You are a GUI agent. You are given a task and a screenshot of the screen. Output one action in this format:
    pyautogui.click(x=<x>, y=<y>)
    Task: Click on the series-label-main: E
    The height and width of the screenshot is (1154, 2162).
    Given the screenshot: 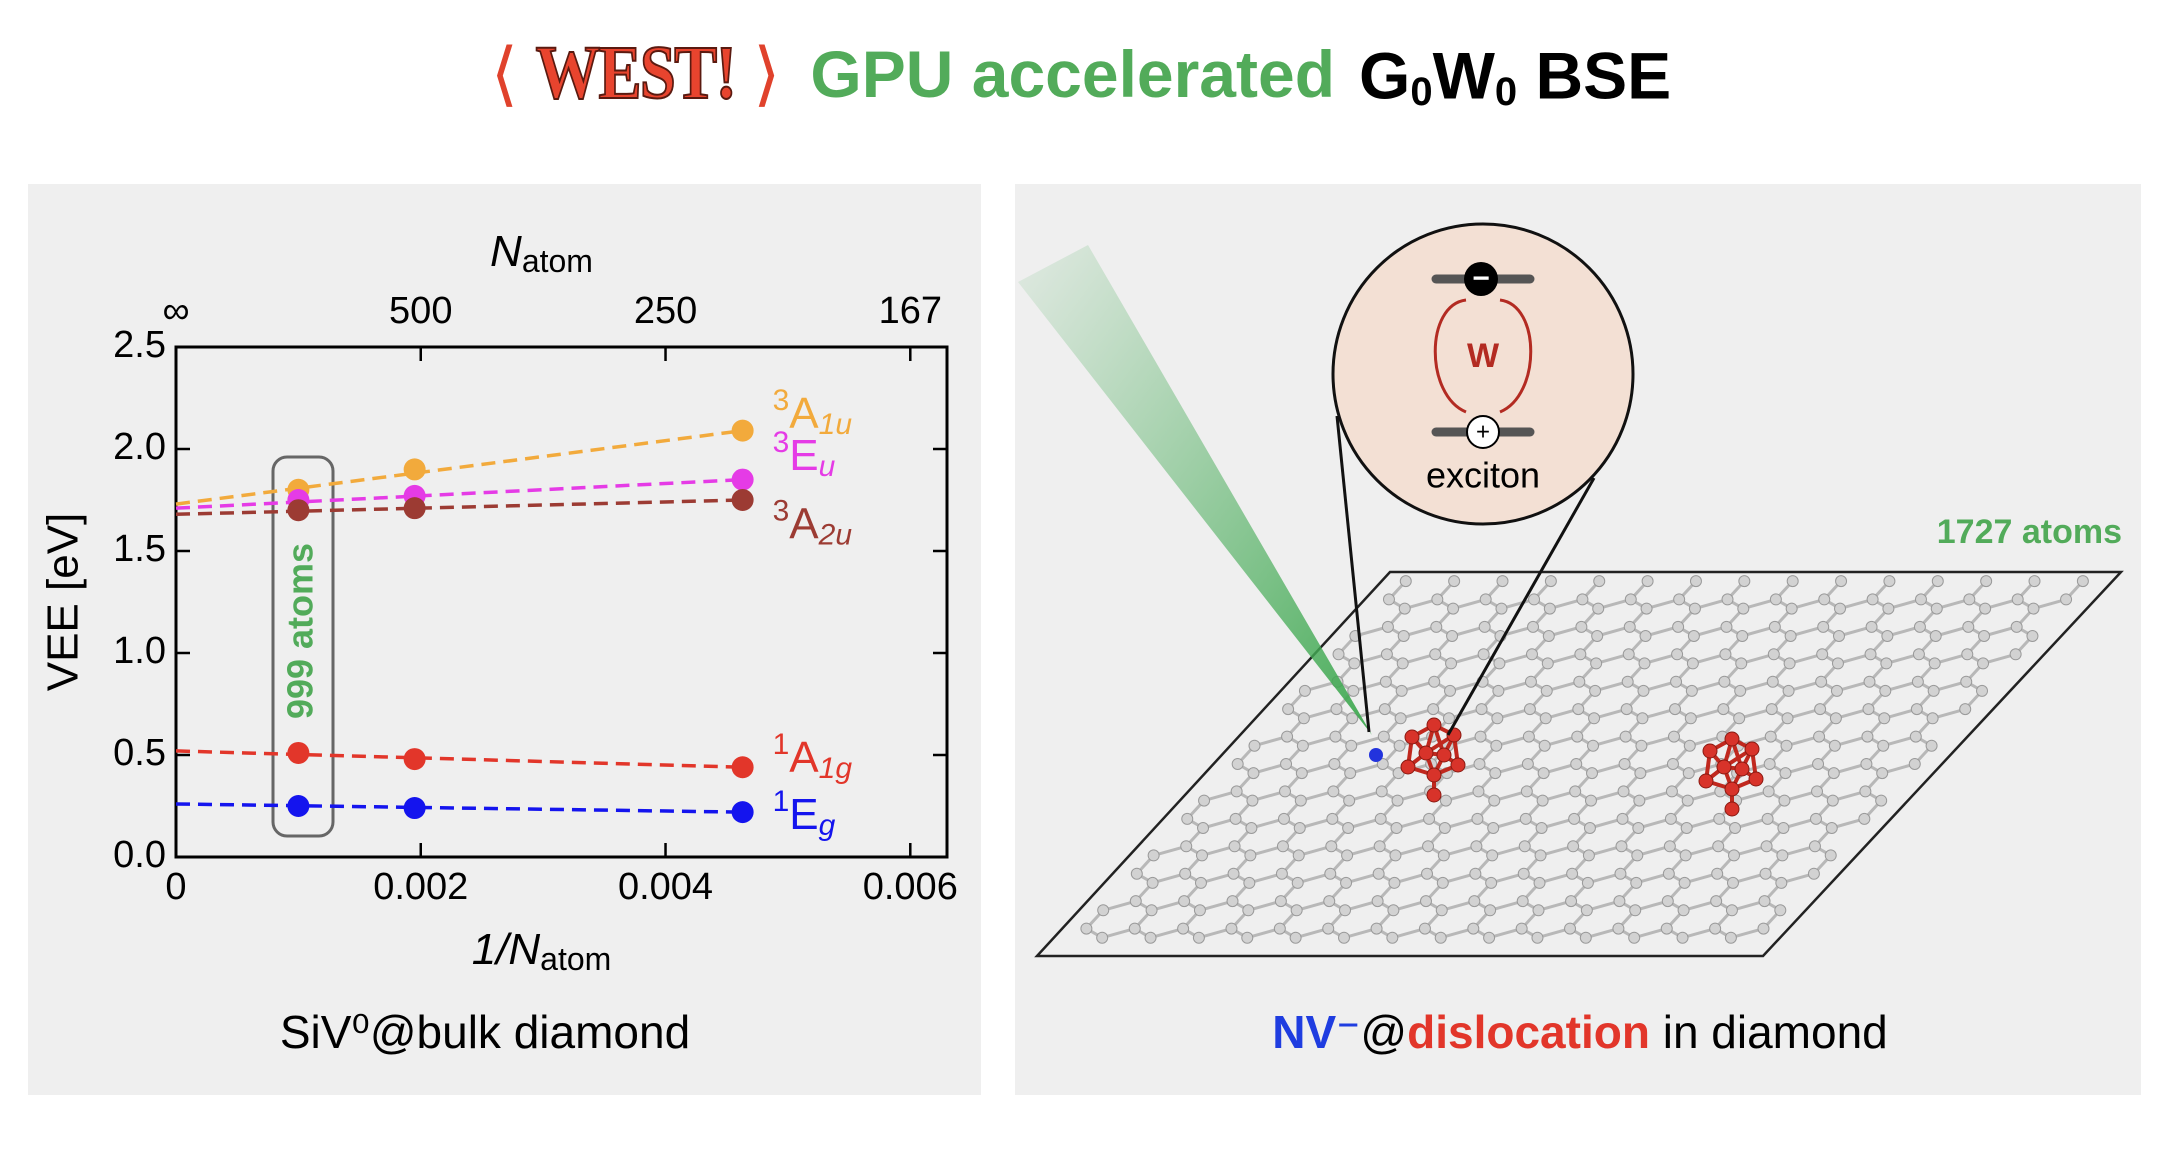 What is the action you would take?
    pyautogui.click(x=803, y=814)
    